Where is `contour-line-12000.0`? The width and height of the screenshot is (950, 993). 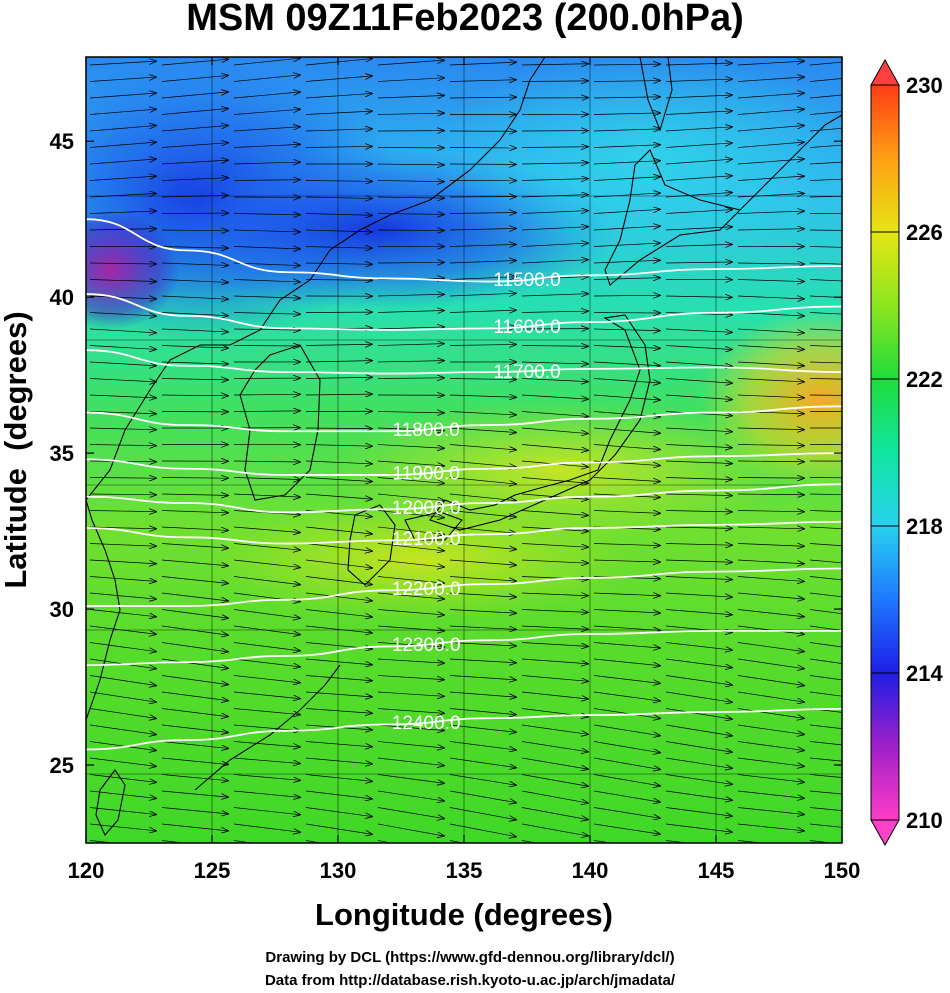 contour-line-12000.0 is located at coordinates (464, 498).